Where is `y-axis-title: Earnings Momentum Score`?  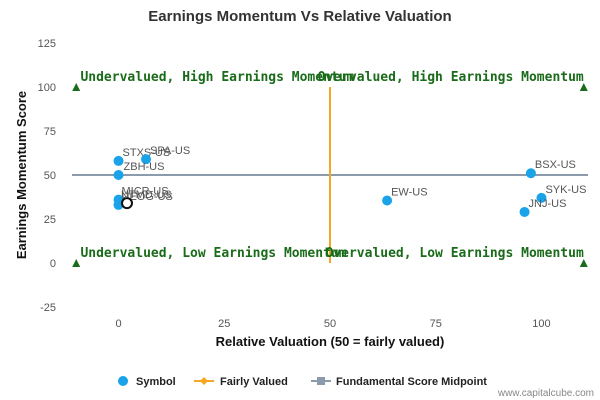 y-axis-title: Earnings Momentum Score is located at coordinates (21, 175).